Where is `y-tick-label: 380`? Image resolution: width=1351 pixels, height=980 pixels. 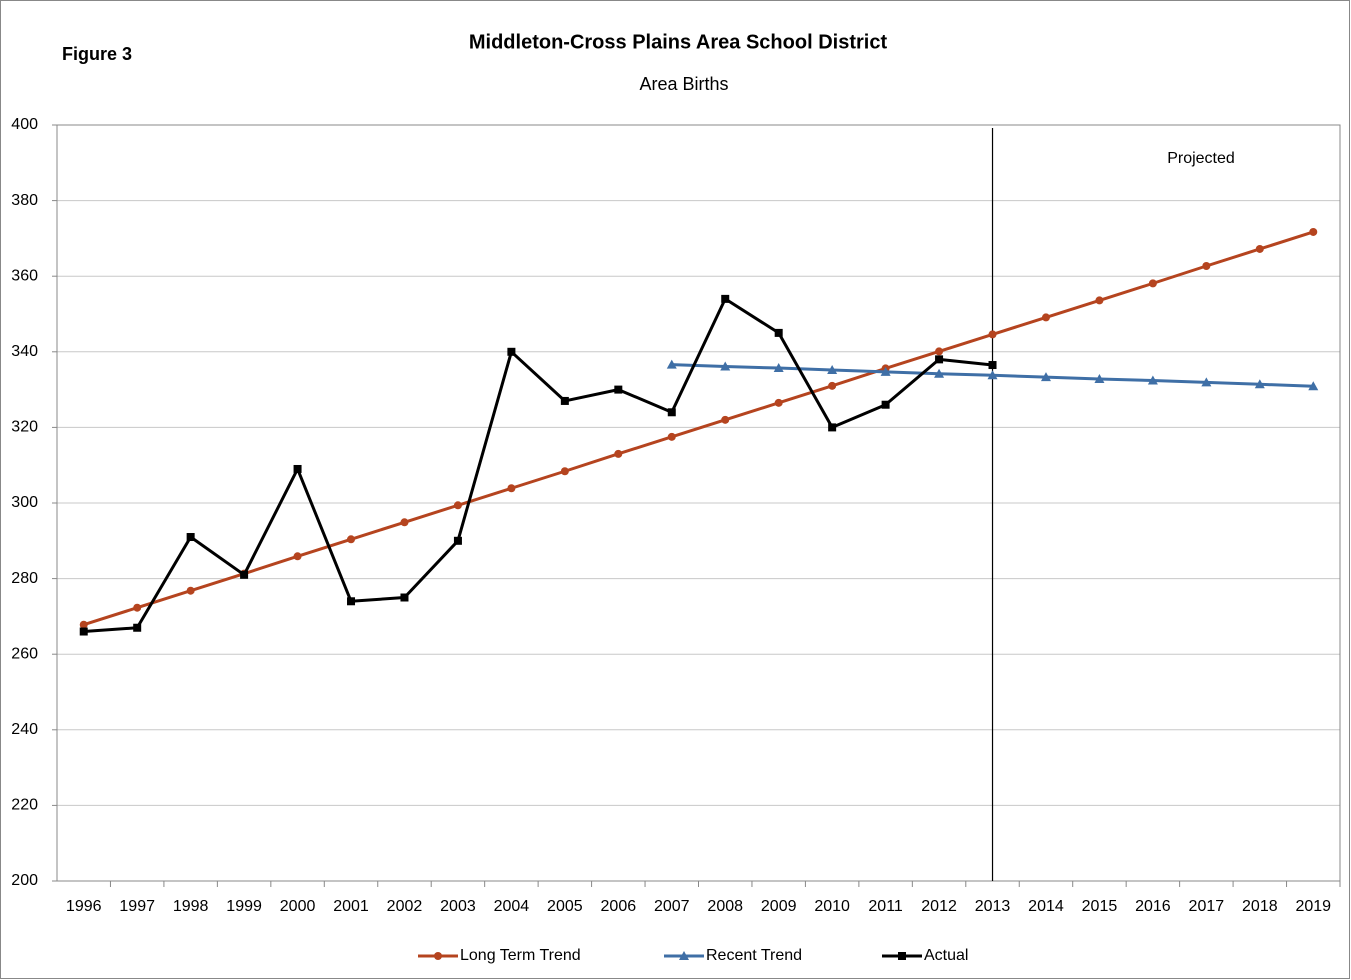 y-tick-label: 380 is located at coordinates (24, 200).